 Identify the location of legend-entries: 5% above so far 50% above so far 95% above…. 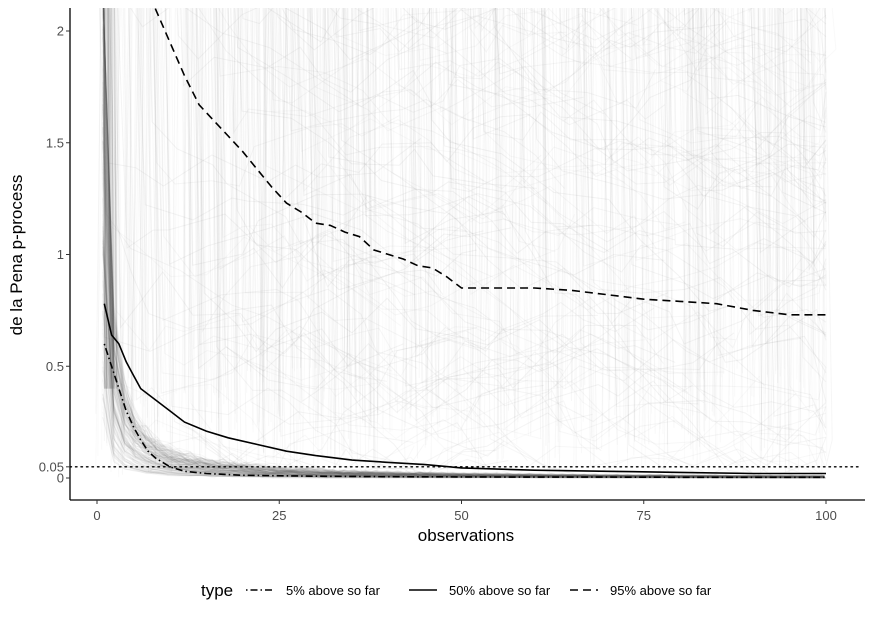
(479, 590).